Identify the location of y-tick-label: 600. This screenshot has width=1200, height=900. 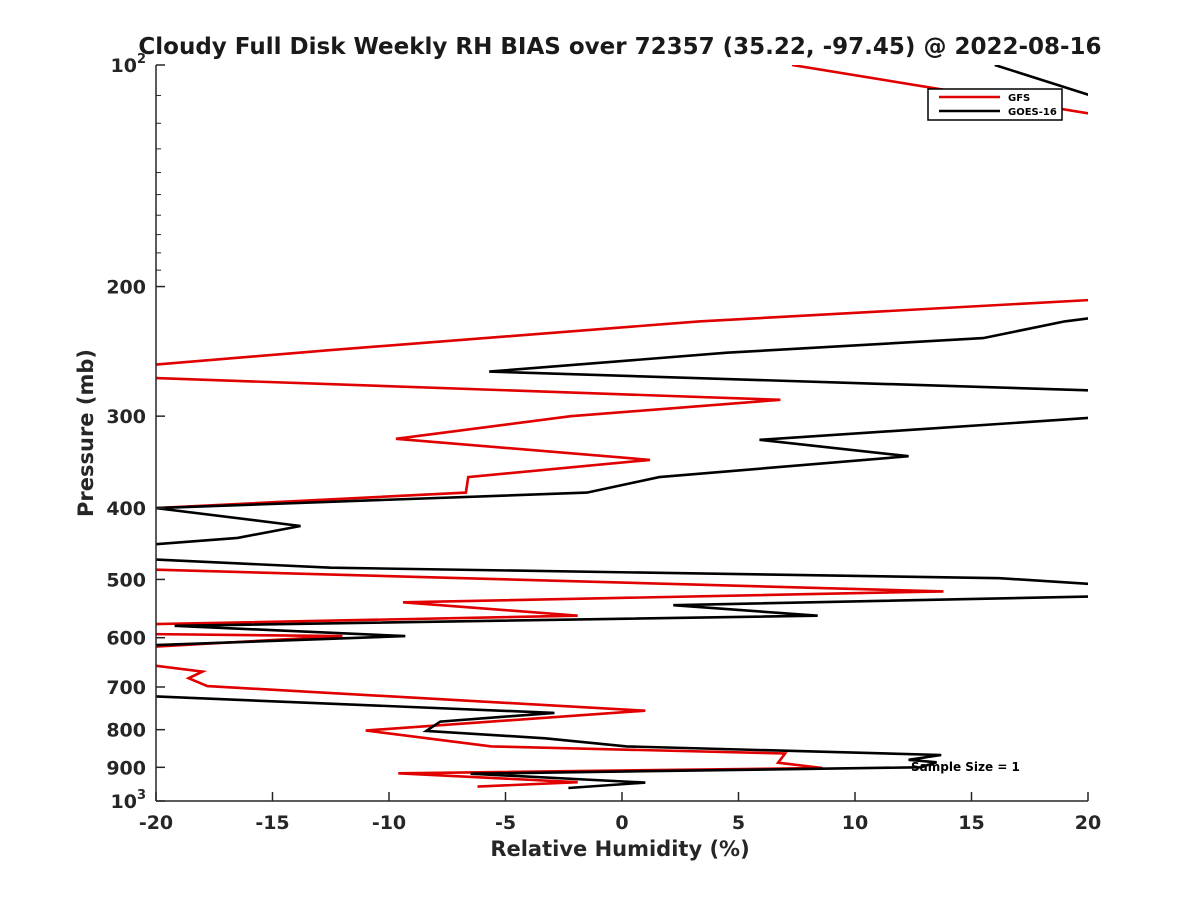
(126, 639).